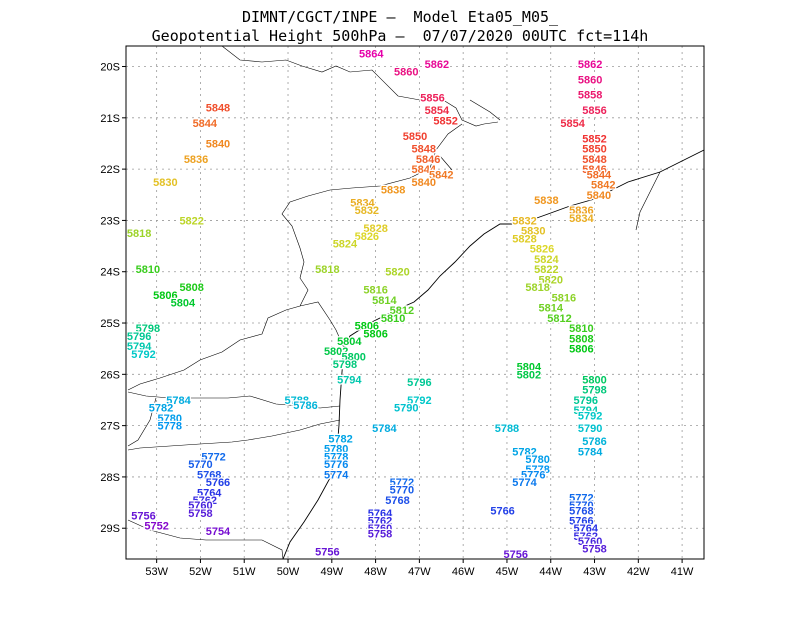 Image resolution: width=800 pixels, height=618 pixels. What do you see at coordinates (537, 470) in the screenshot?
I see `contour-label: 5778` at bounding box center [537, 470].